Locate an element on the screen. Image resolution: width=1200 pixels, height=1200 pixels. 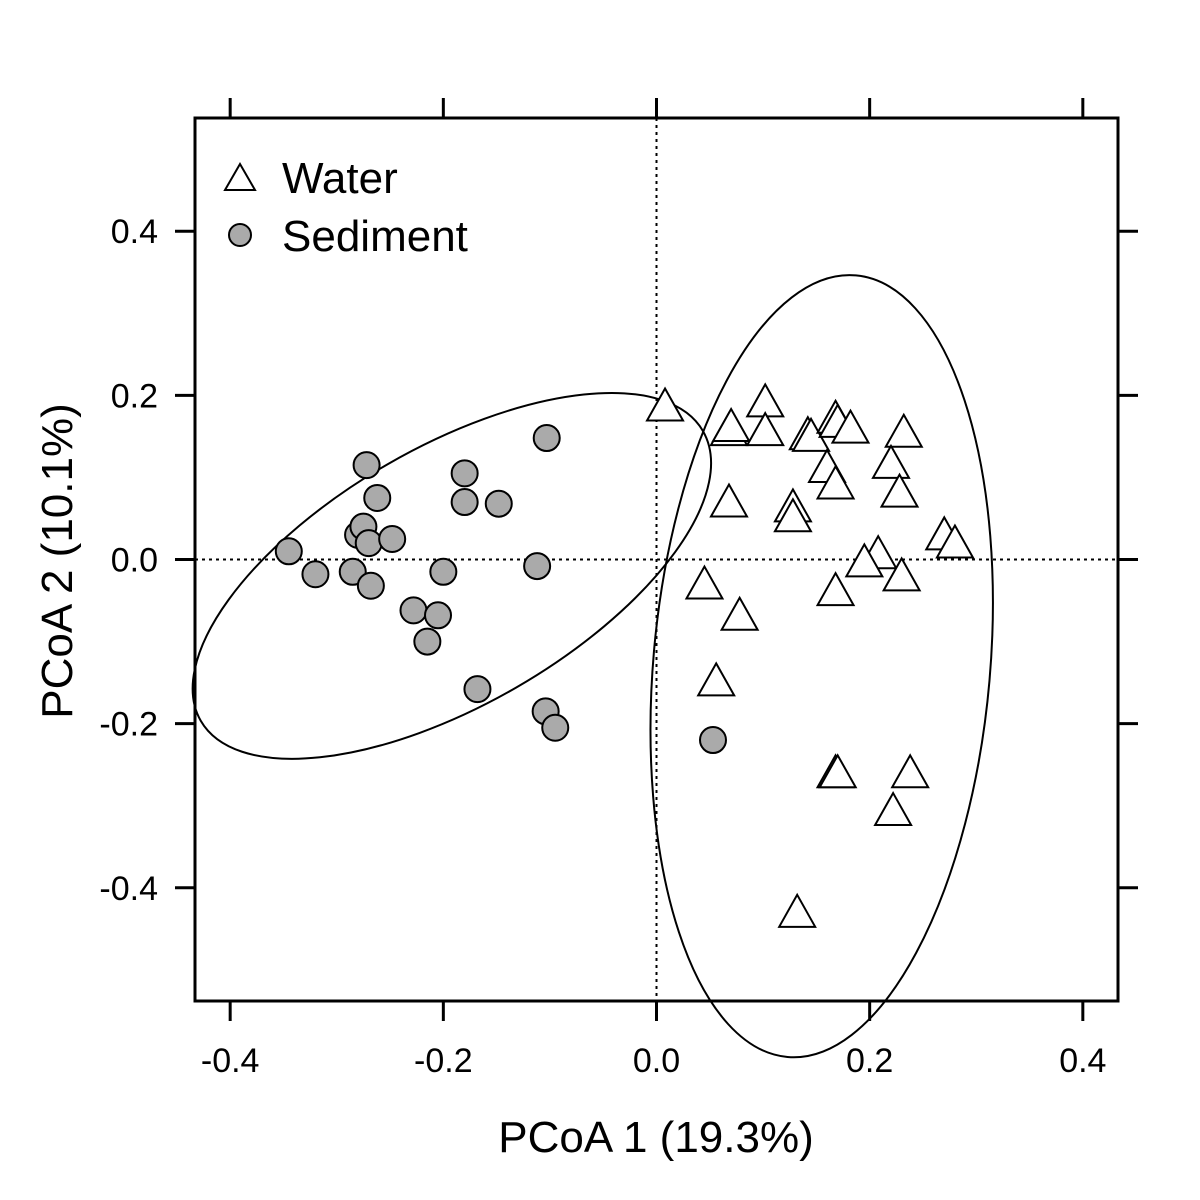
y-tick-label: 0.2 is located at coordinates (134, 396).